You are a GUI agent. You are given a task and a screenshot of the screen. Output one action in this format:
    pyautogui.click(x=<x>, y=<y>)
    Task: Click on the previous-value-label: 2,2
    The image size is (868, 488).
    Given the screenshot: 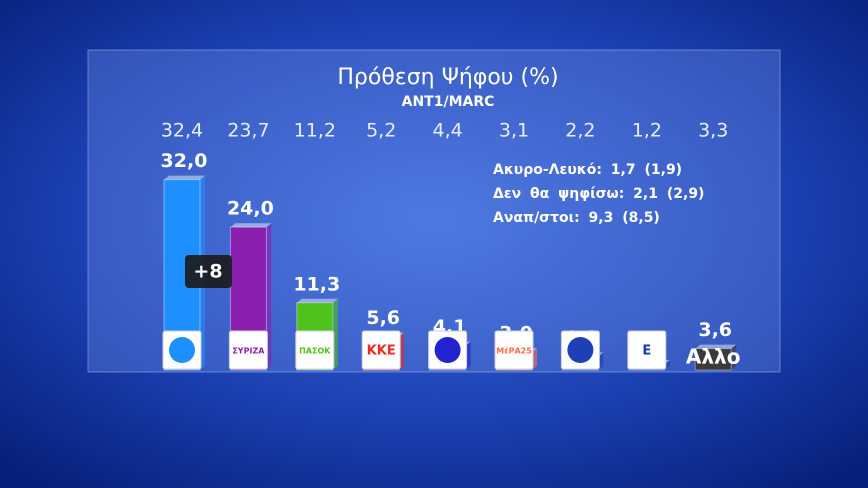 What is the action you would take?
    pyautogui.click(x=580, y=131)
    